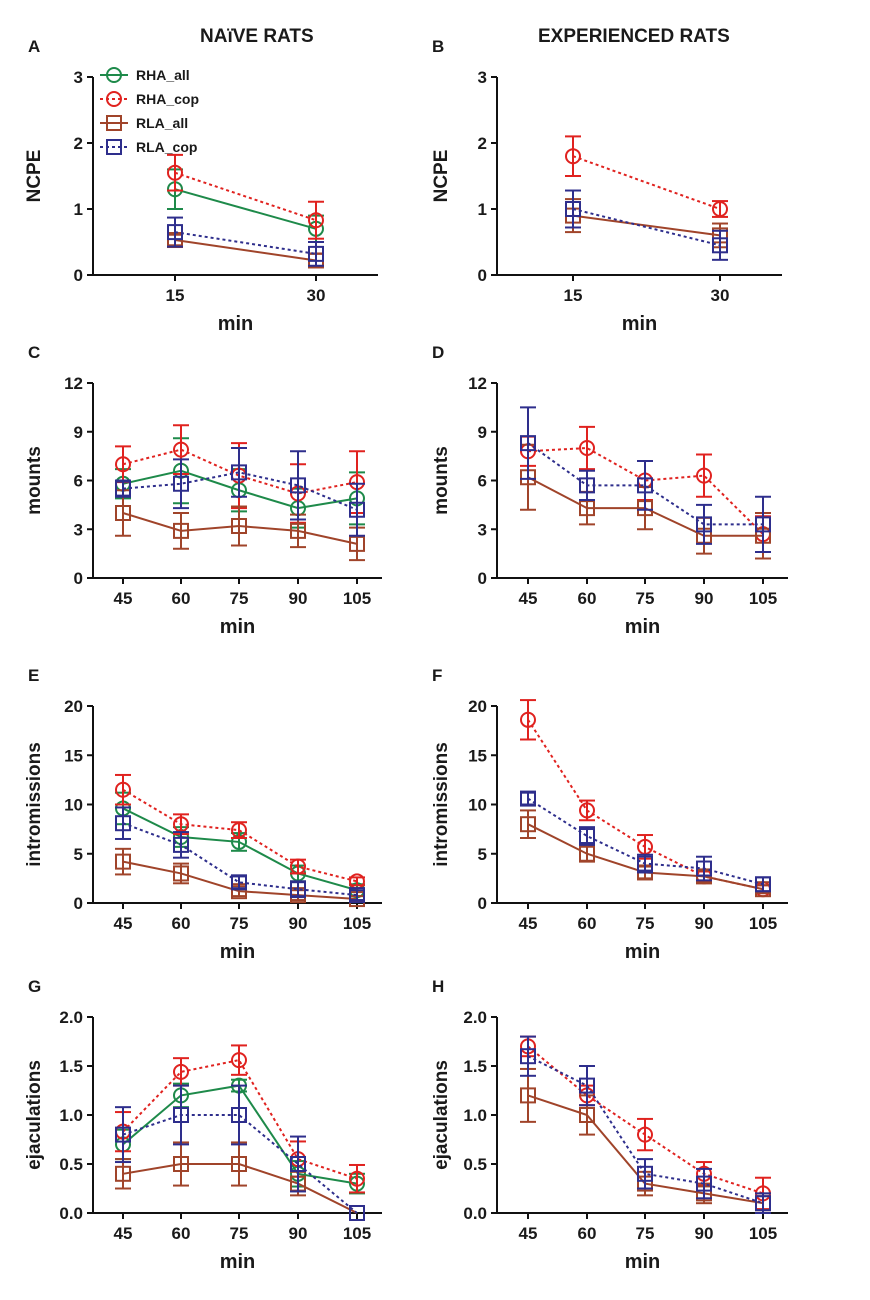 The height and width of the screenshot is (1300, 870). What do you see at coordinates (238, 1262) in the screenshot?
I see `x-axis-label: min` at bounding box center [238, 1262].